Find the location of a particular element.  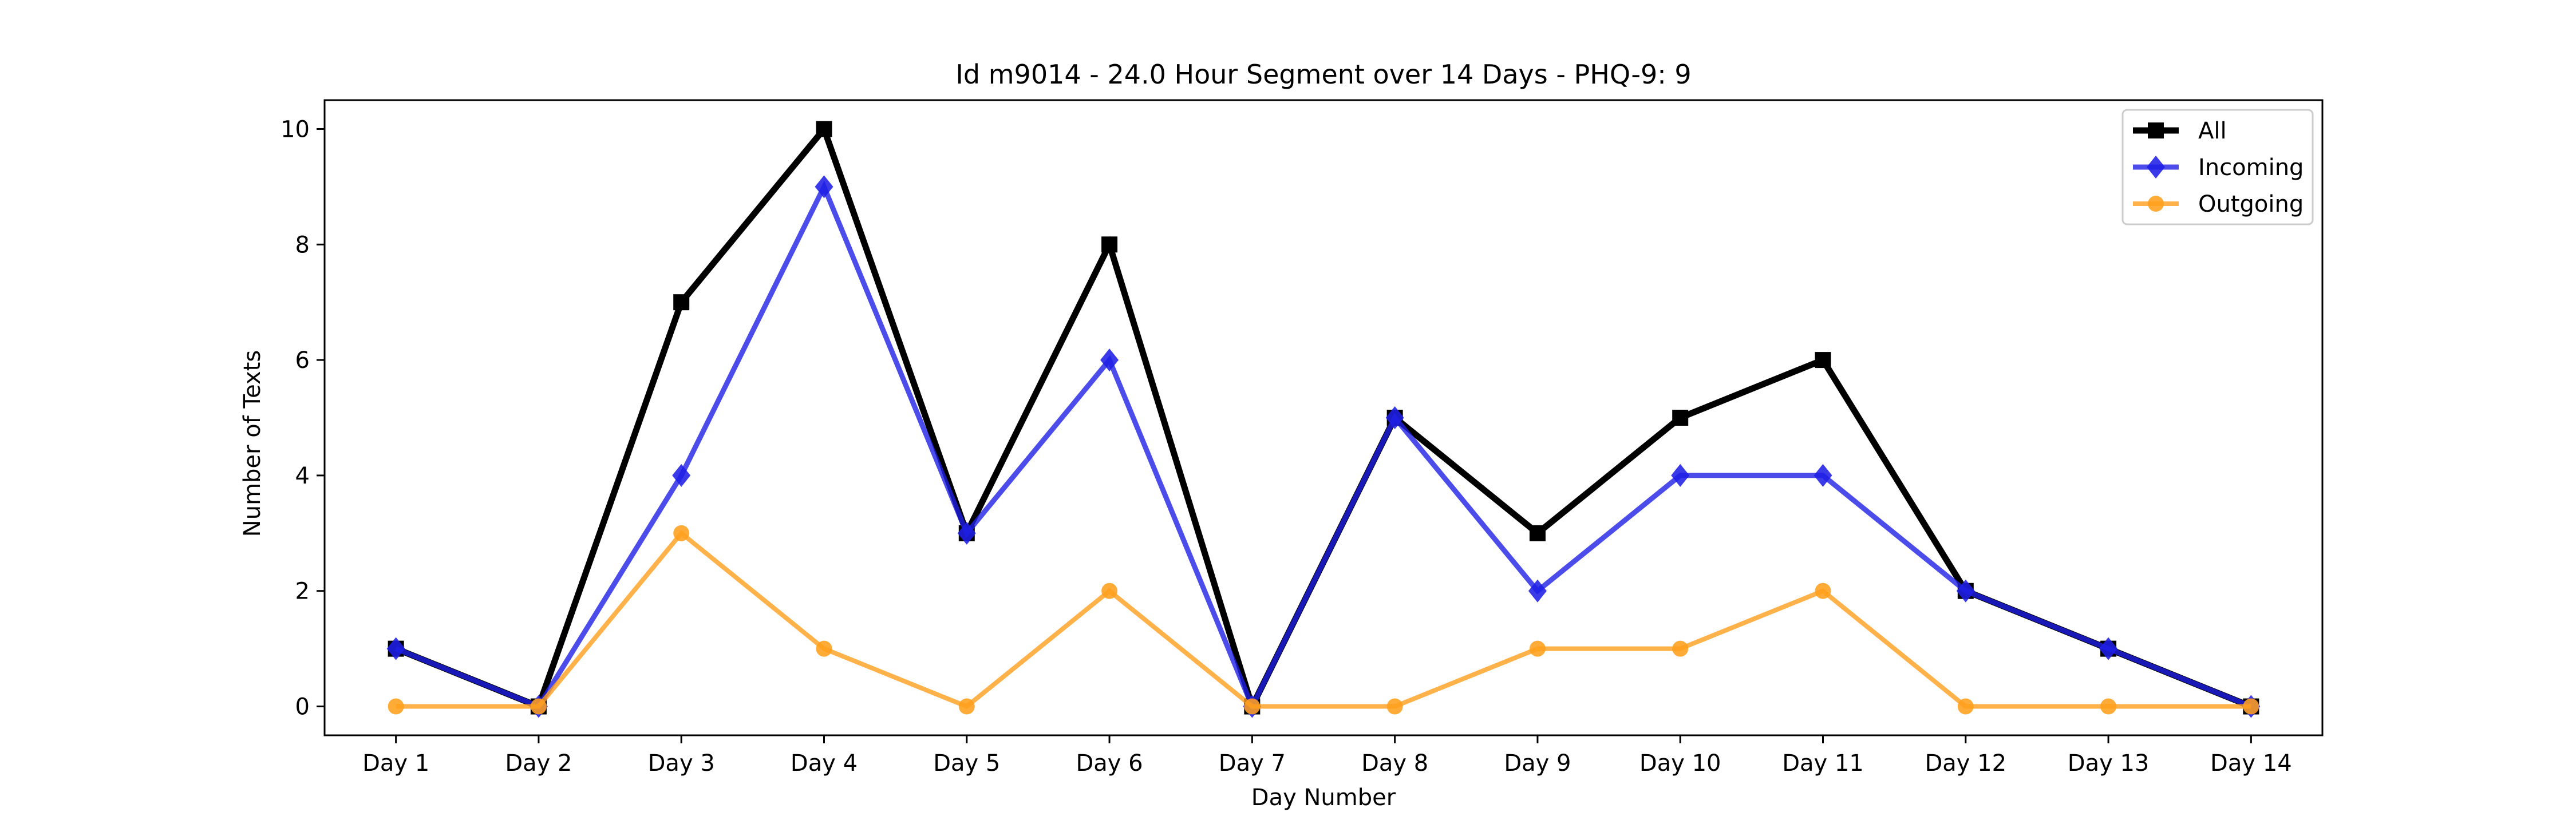

x-tick-label: Day 8 is located at coordinates (1394, 763).